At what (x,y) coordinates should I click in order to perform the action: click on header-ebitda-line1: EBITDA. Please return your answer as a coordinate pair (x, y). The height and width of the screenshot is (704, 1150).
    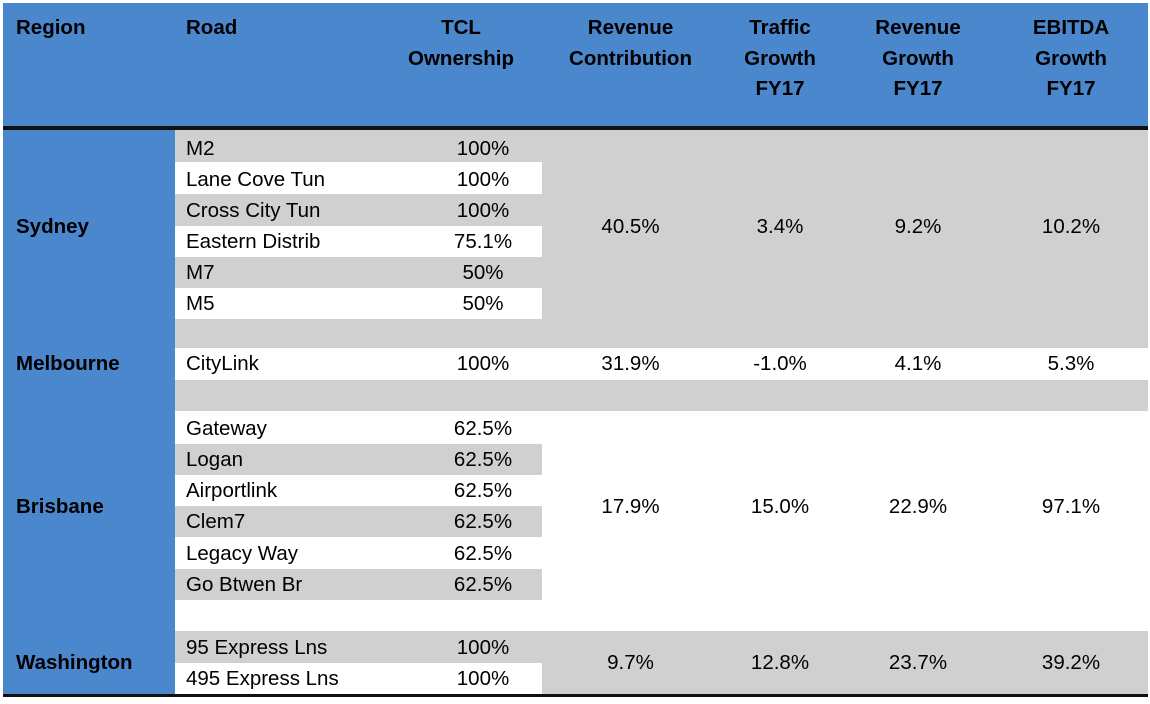
    Looking at the image, I should click on (1071, 27).